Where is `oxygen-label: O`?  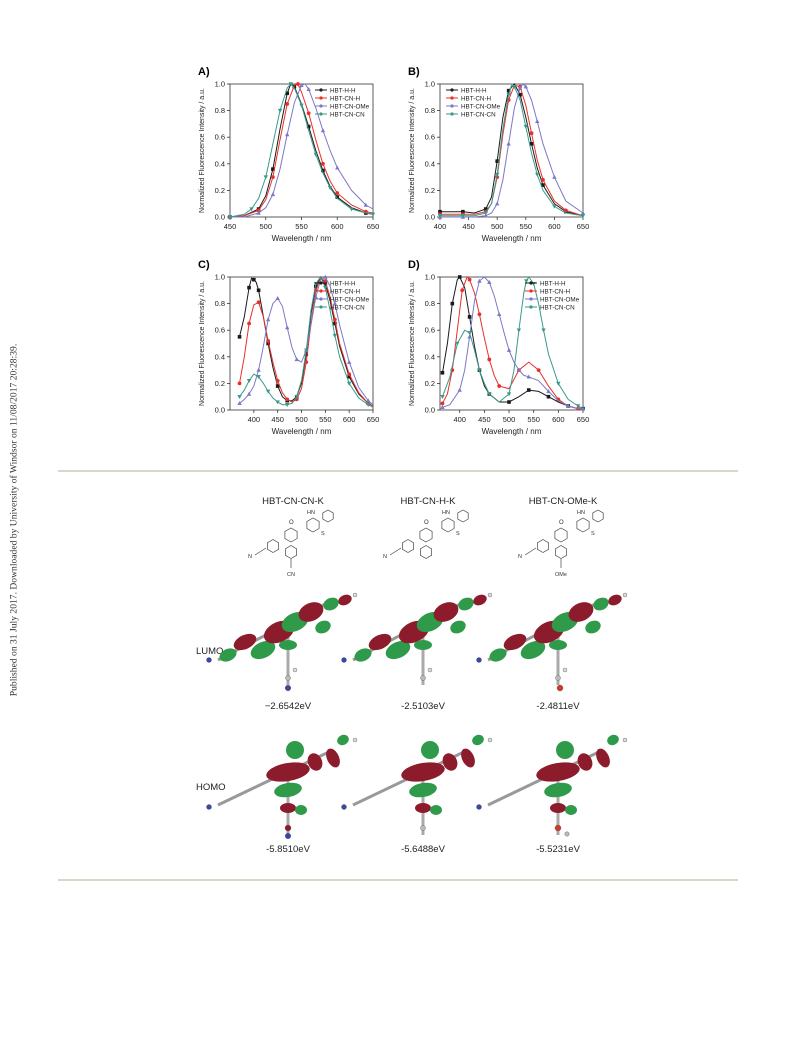 oxygen-label: O is located at coordinates (291, 523).